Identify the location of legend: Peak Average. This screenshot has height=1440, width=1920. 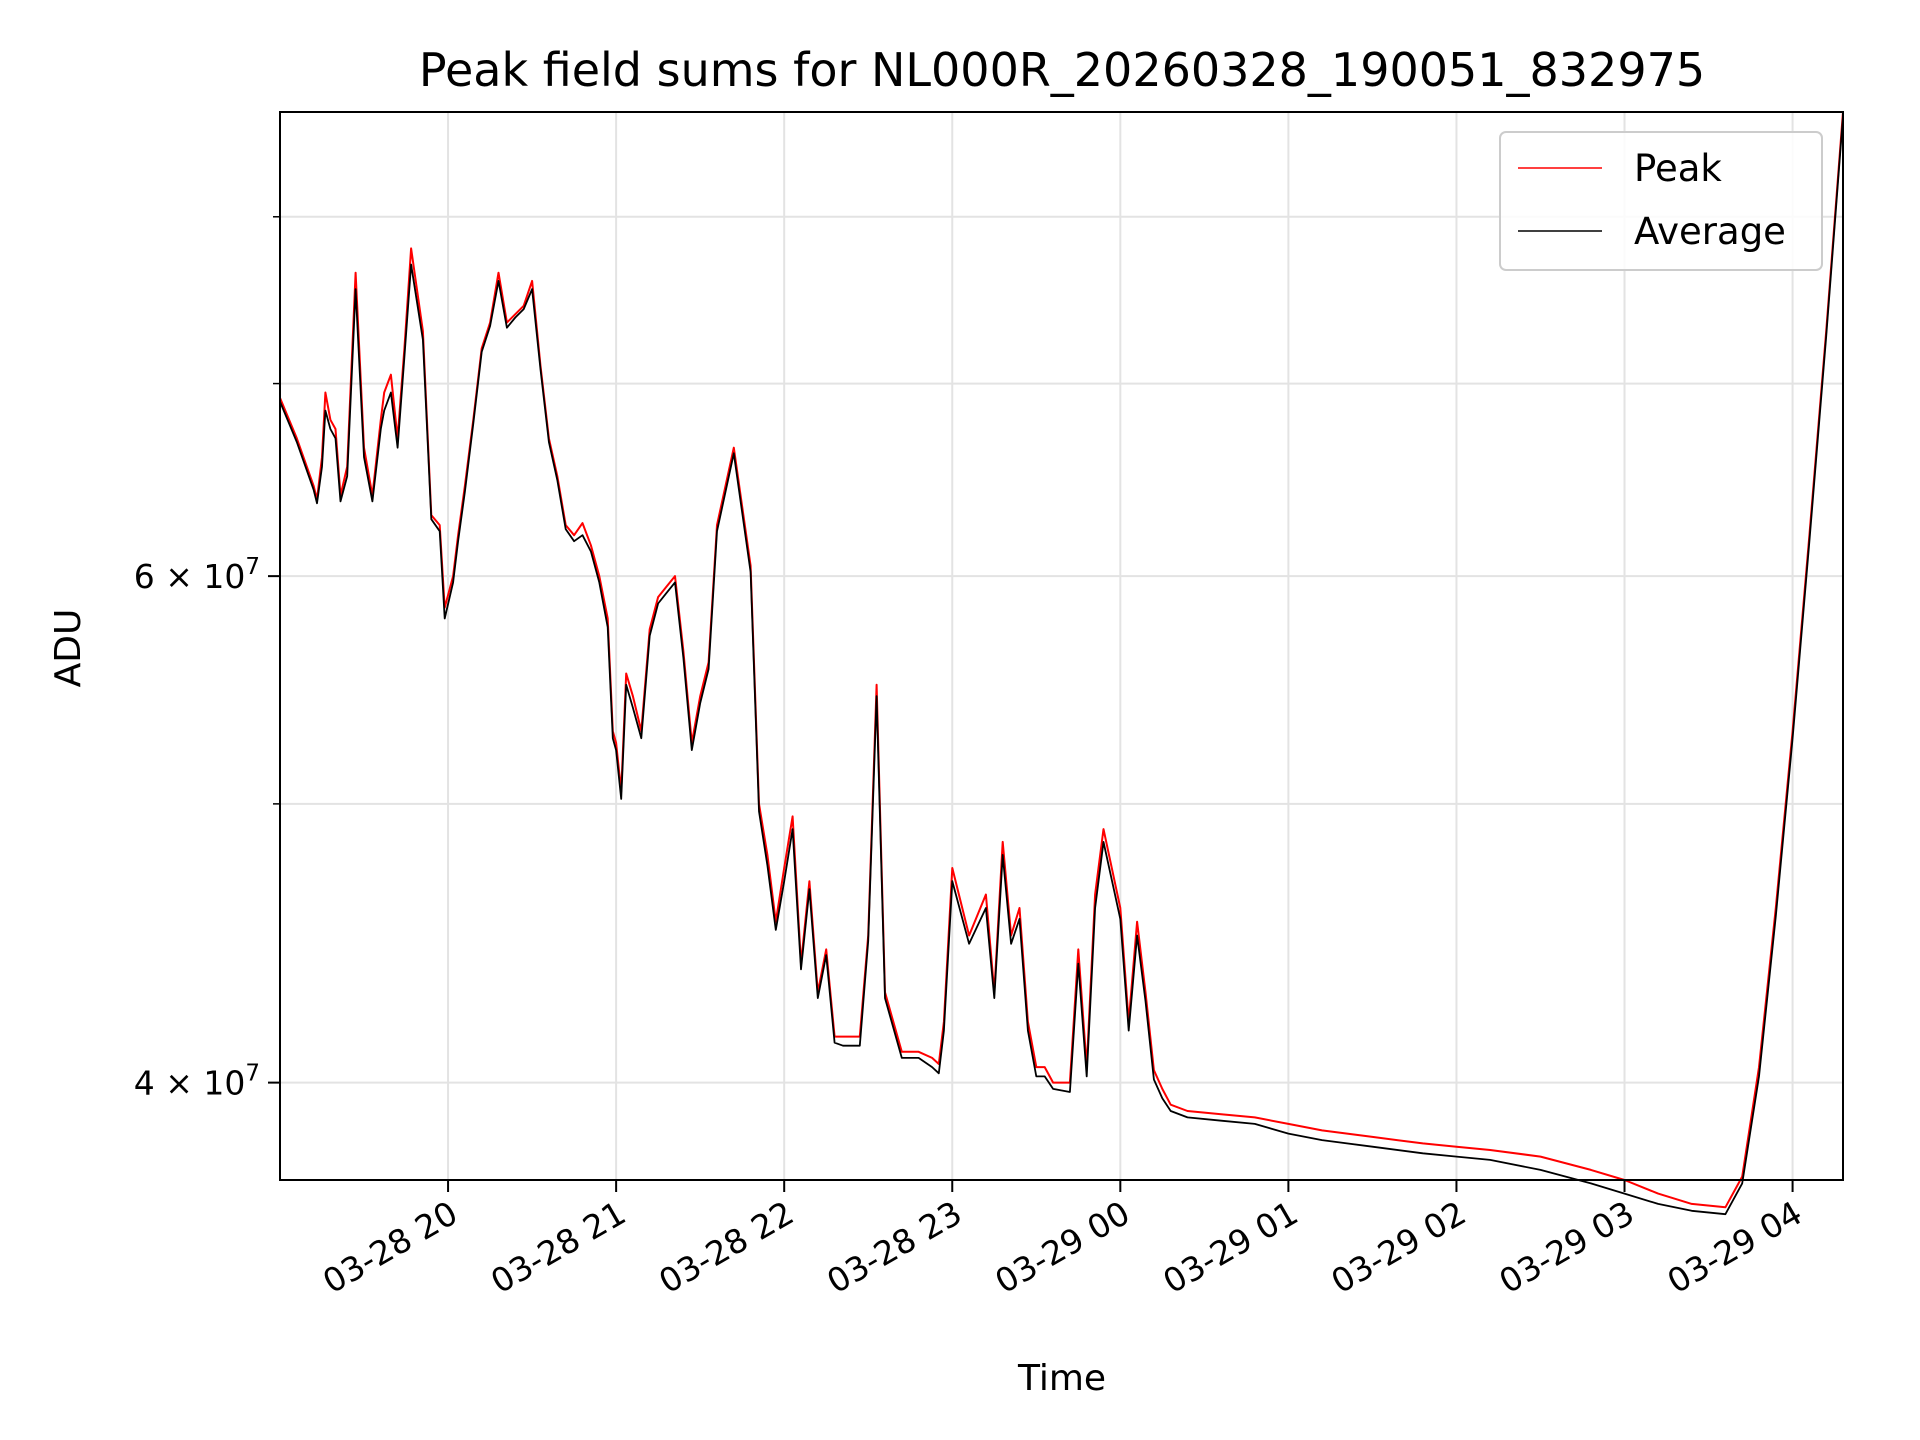
(1661, 201).